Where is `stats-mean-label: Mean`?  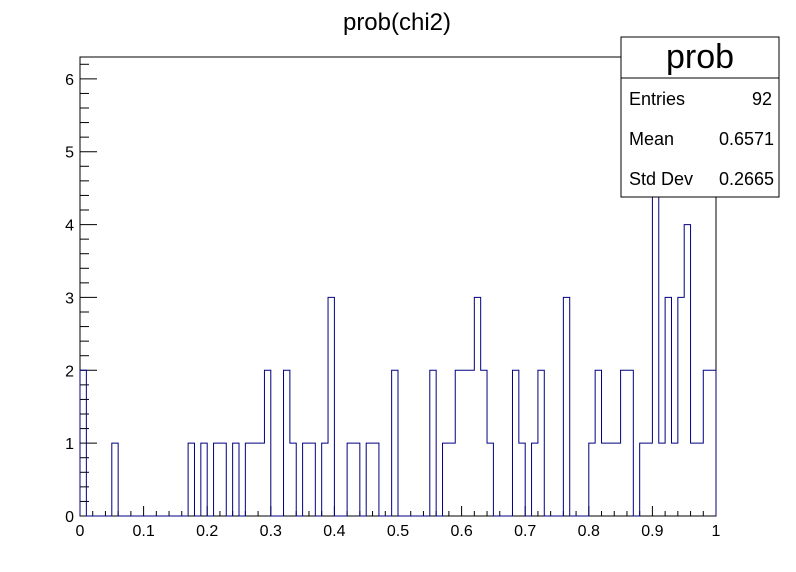 stats-mean-label: Mean is located at coordinates (651, 139).